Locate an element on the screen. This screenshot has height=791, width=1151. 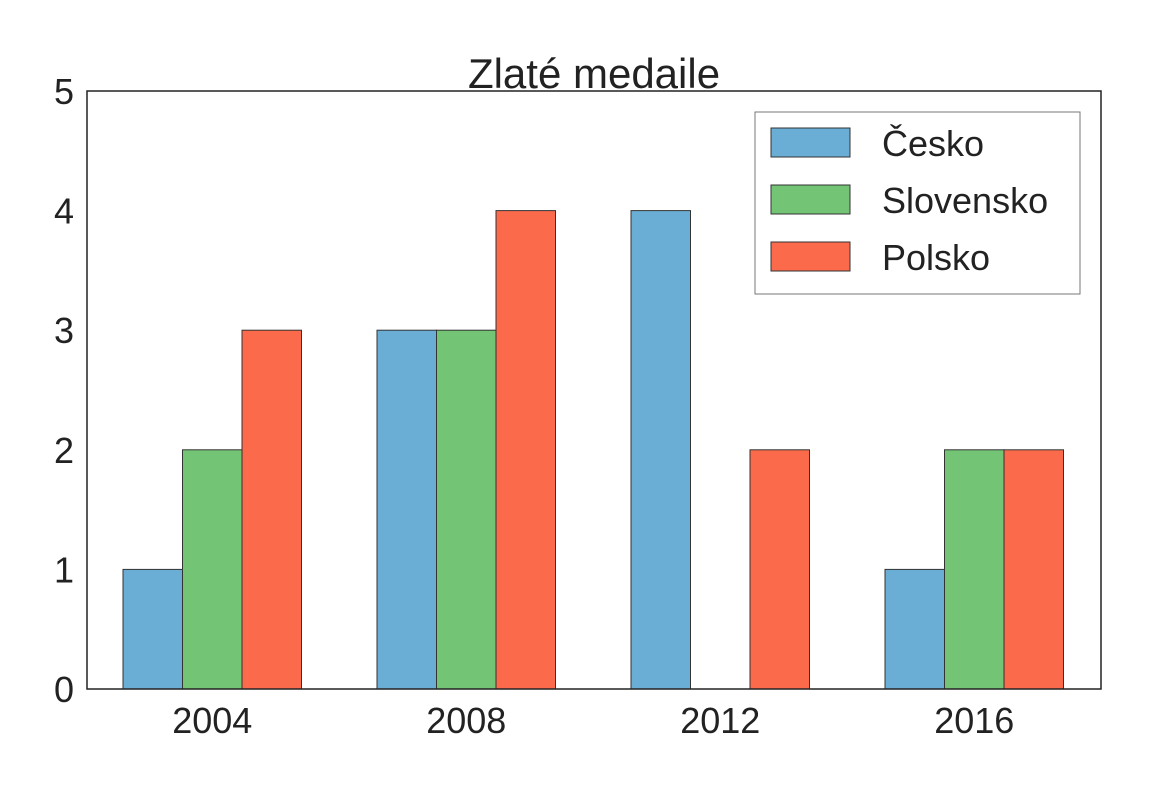
y-tick-label: 0 is located at coordinates (64, 689).